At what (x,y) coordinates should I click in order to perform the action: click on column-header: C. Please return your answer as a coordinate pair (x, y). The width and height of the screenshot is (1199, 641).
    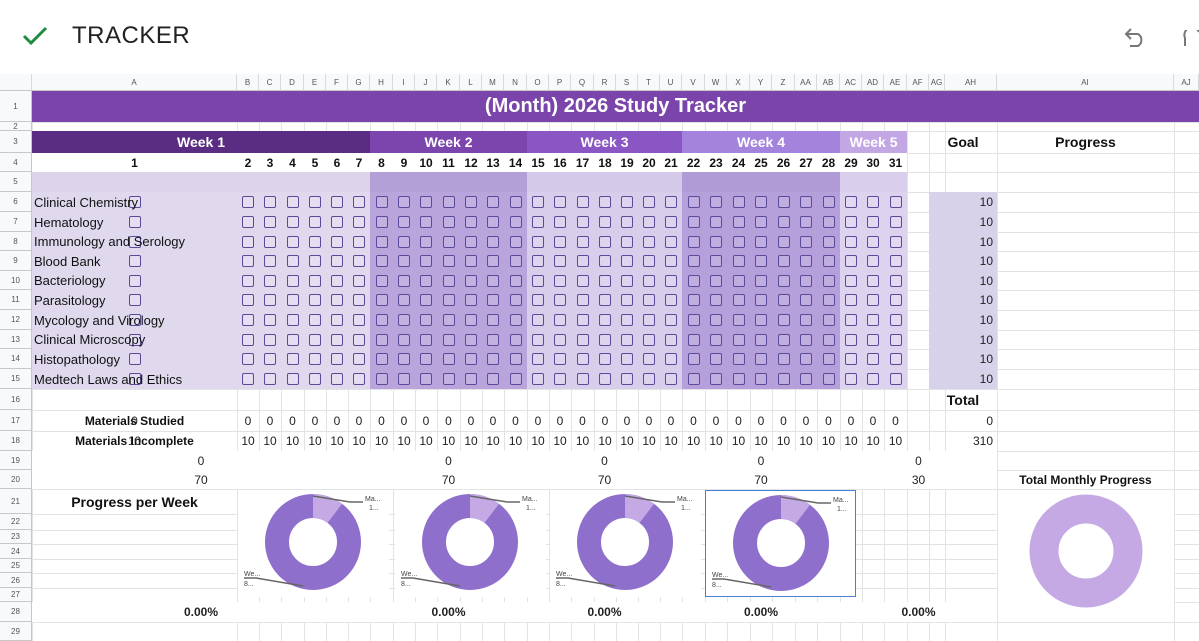
    Looking at the image, I should click on (270, 82).